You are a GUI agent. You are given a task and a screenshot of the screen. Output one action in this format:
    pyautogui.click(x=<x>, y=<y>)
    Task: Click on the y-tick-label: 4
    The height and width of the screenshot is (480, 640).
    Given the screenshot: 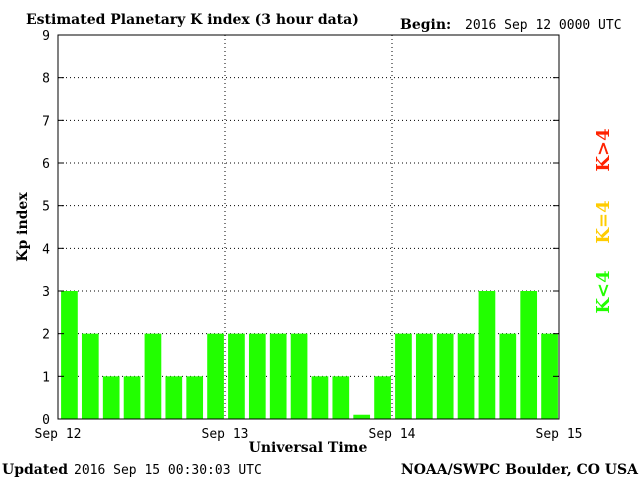 What is the action you would take?
    pyautogui.click(x=46, y=249)
    